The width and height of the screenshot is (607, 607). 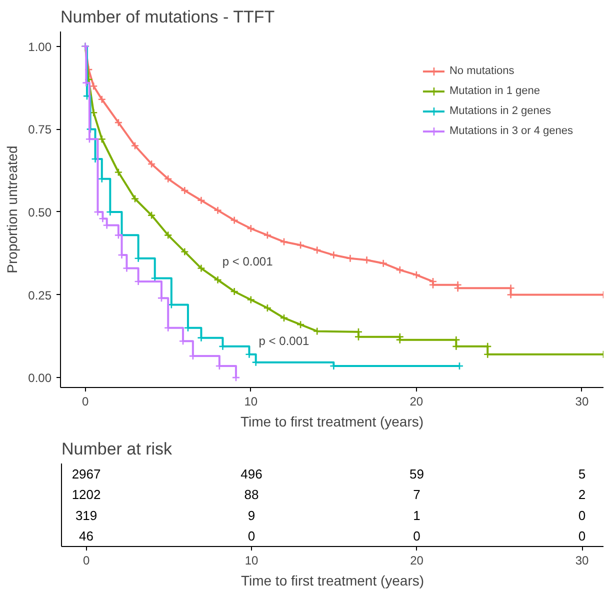 I want to click on data-label: 59, so click(x=417, y=474).